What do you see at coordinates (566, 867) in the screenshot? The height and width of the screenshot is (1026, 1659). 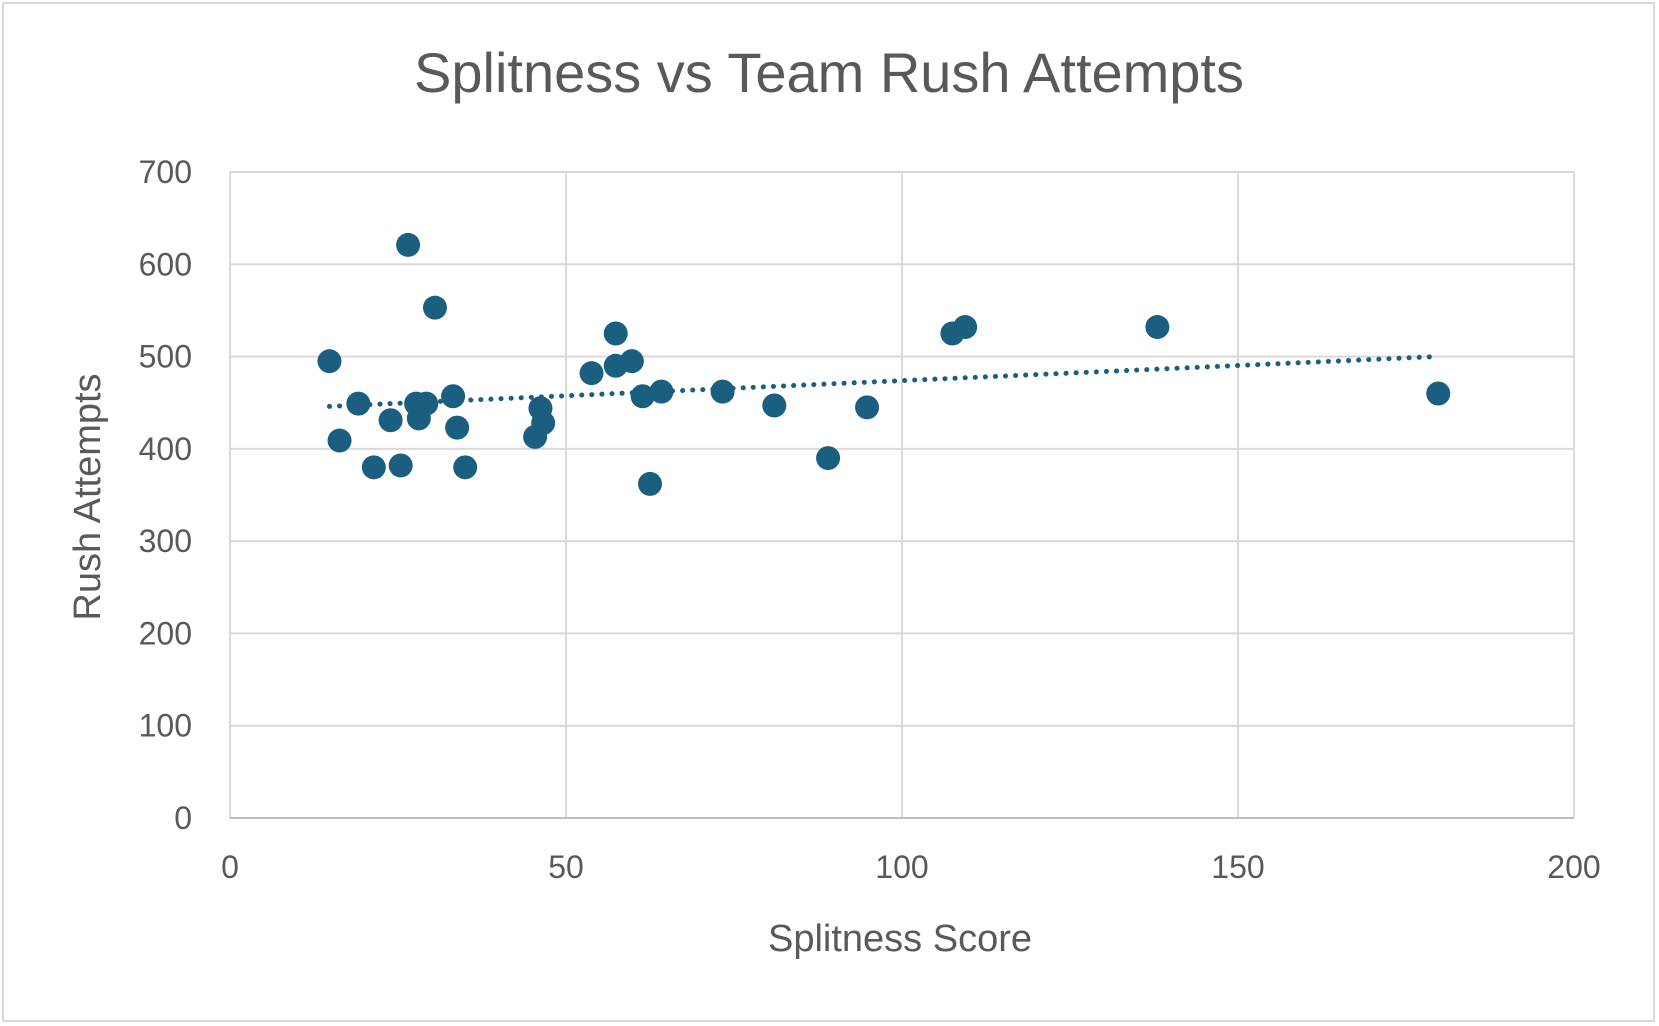 I see `x-tick-label: 50` at bounding box center [566, 867].